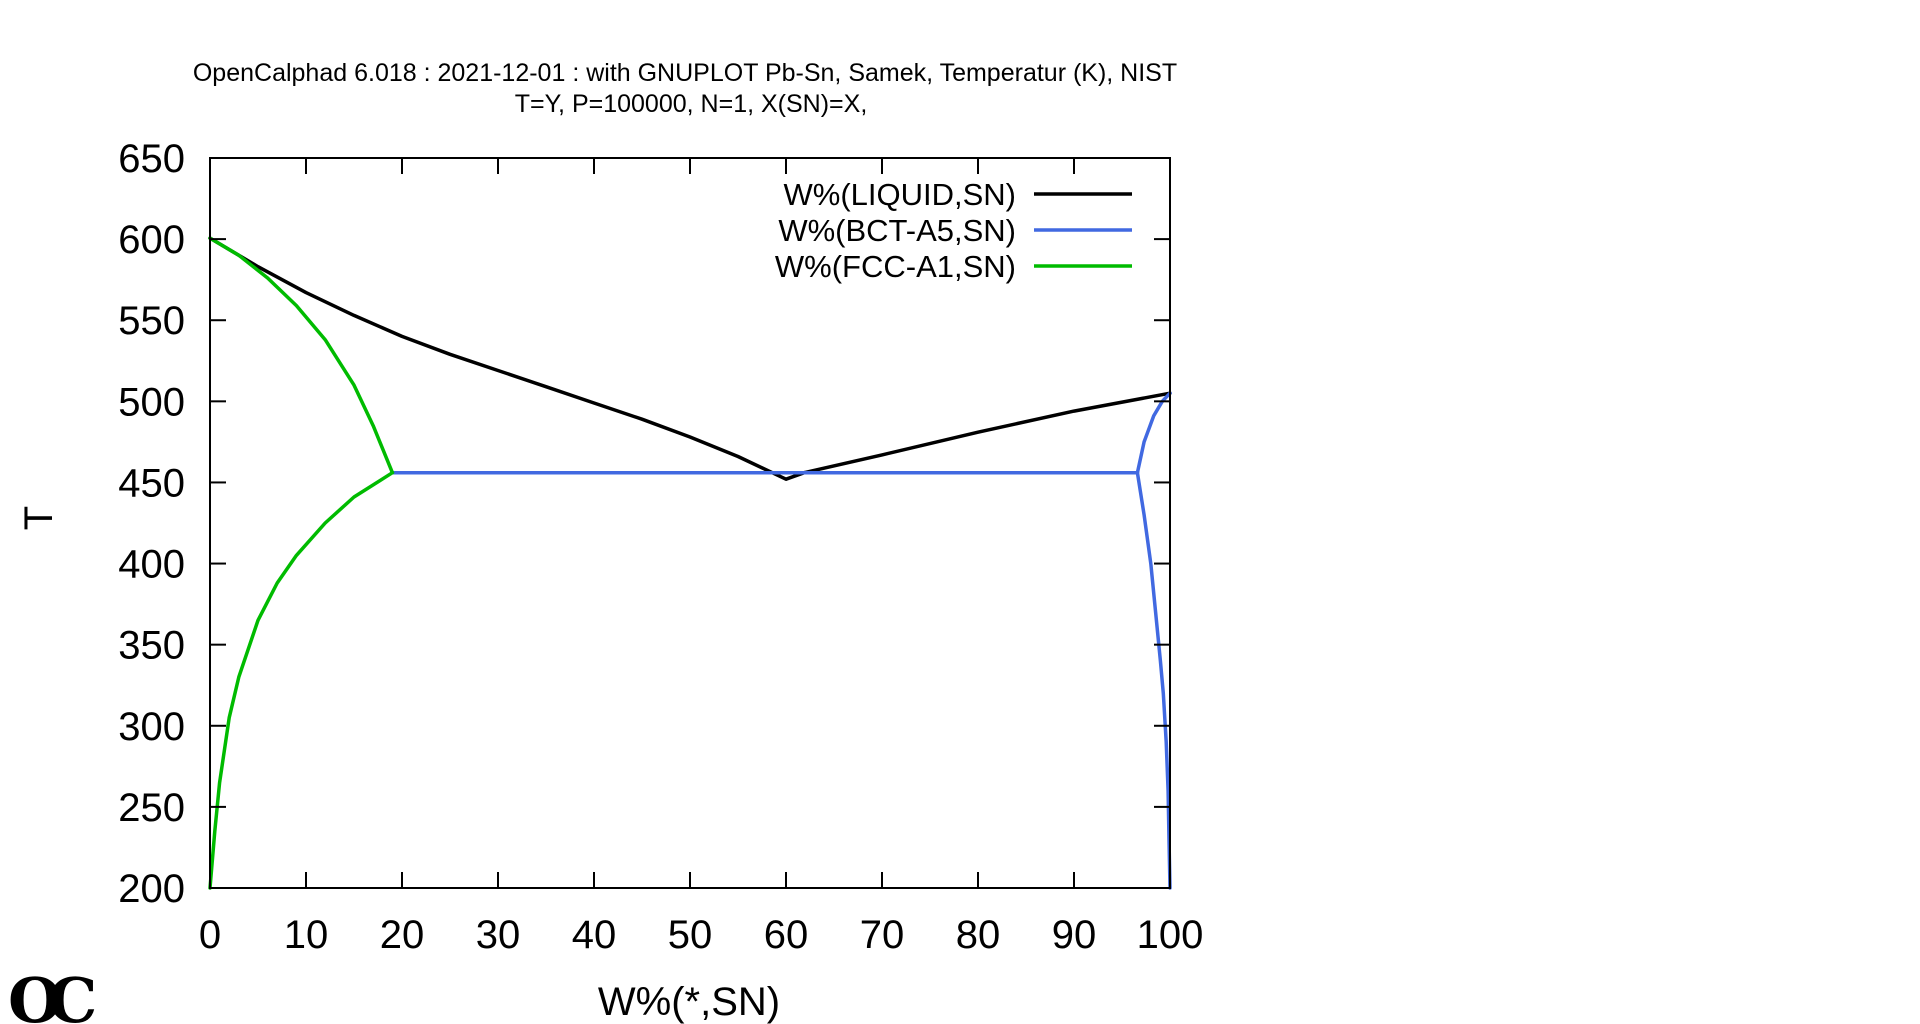 The width and height of the screenshot is (1920, 1024). What do you see at coordinates (151, 483) in the screenshot?
I see `y-tick-label-450: 450` at bounding box center [151, 483].